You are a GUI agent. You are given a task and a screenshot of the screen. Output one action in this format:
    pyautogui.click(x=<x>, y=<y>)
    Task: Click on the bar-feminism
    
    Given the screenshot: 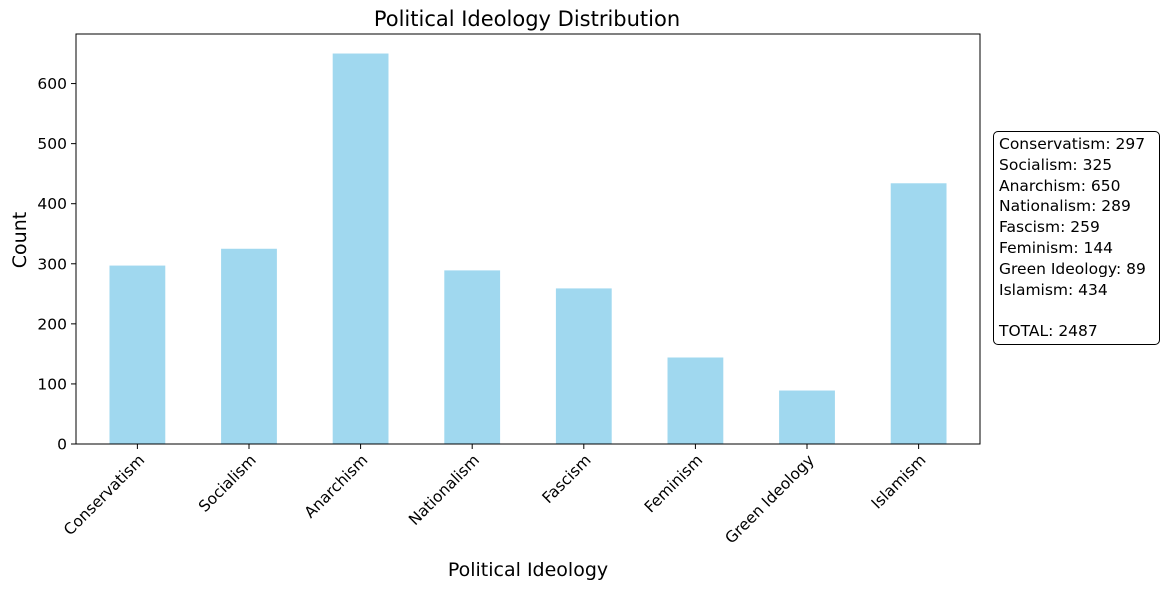 What is the action you would take?
    pyautogui.click(x=695, y=400)
    